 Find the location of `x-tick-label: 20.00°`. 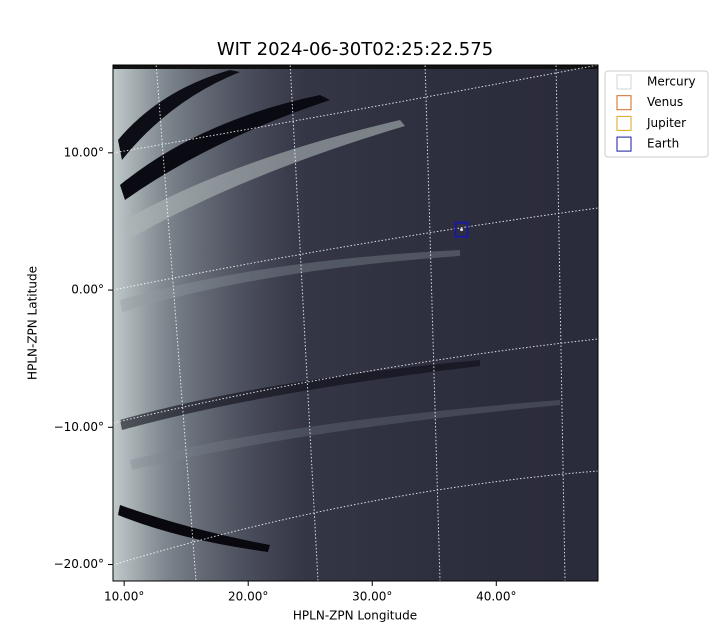

x-tick-label: 20.00° is located at coordinates (248, 597).